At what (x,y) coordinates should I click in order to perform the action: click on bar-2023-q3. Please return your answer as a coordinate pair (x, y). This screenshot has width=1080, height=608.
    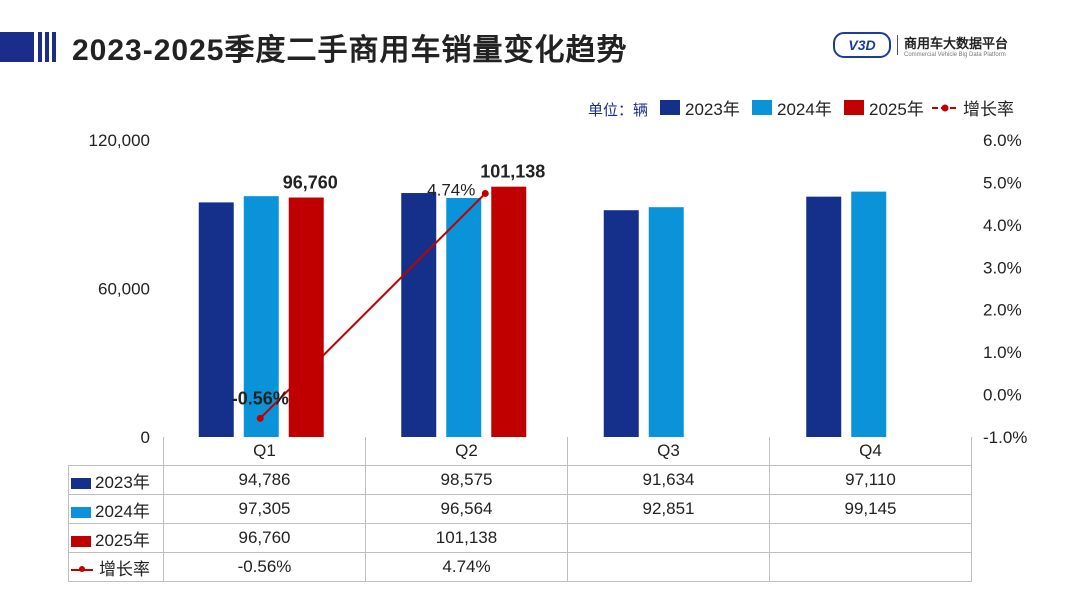
    Looking at the image, I should click on (621, 323).